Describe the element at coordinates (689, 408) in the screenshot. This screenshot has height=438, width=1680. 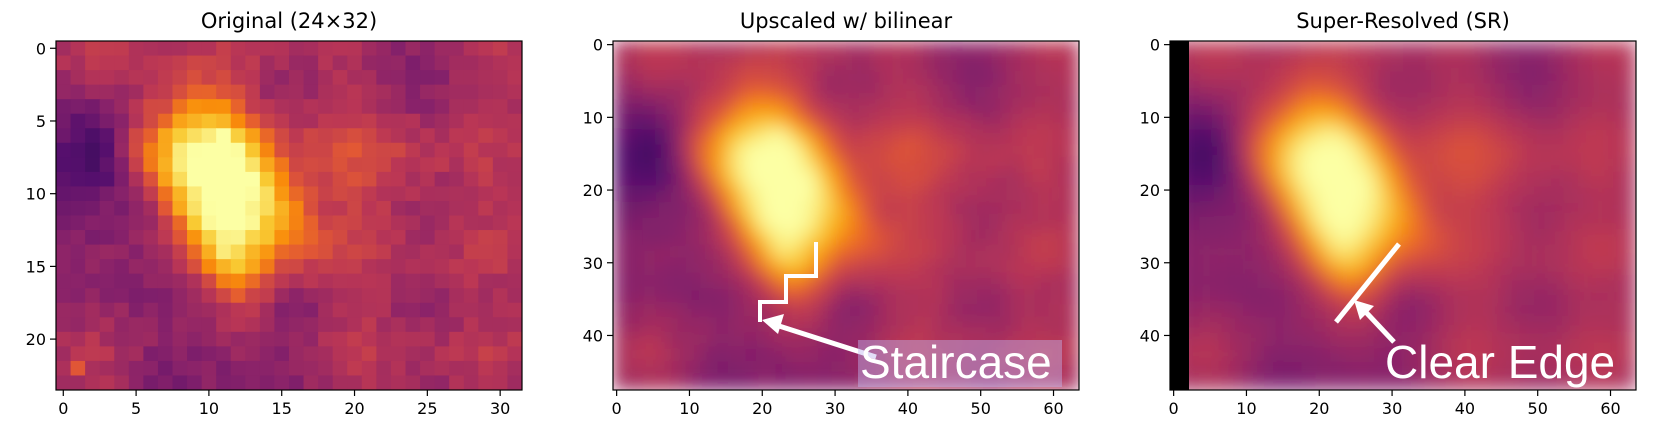
I see `x-tick-label: 10` at that location.